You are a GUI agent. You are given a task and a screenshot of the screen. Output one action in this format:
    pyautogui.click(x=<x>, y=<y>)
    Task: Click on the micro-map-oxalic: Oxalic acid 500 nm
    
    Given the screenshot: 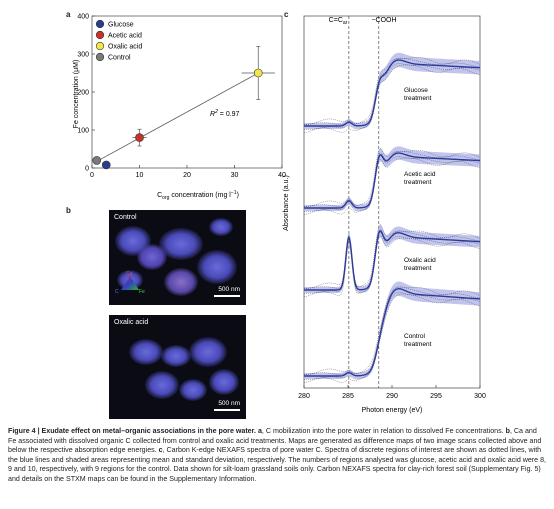 What is the action you would take?
    pyautogui.click(x=177, y=367)
    